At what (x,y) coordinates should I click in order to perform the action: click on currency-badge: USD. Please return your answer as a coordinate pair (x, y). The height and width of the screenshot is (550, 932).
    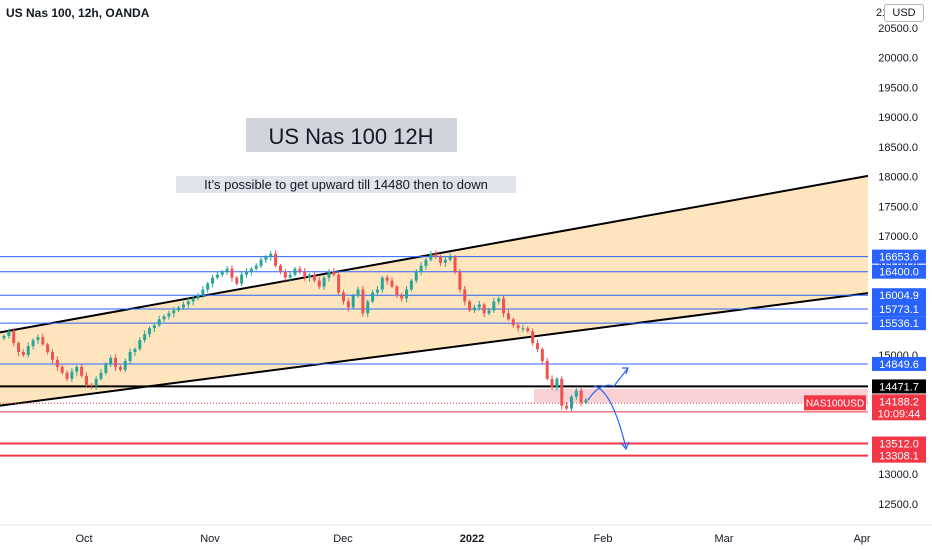
    Looking at the image, I should click on (904, 13).